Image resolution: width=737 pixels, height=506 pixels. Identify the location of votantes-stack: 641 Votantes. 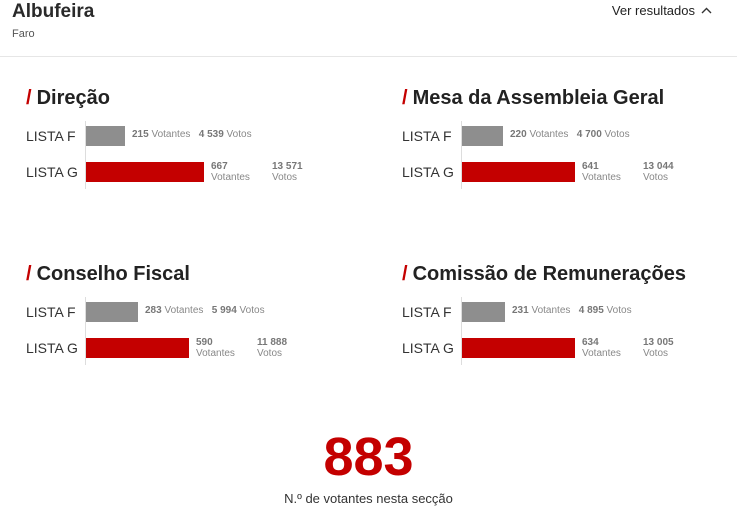
(601, 172).